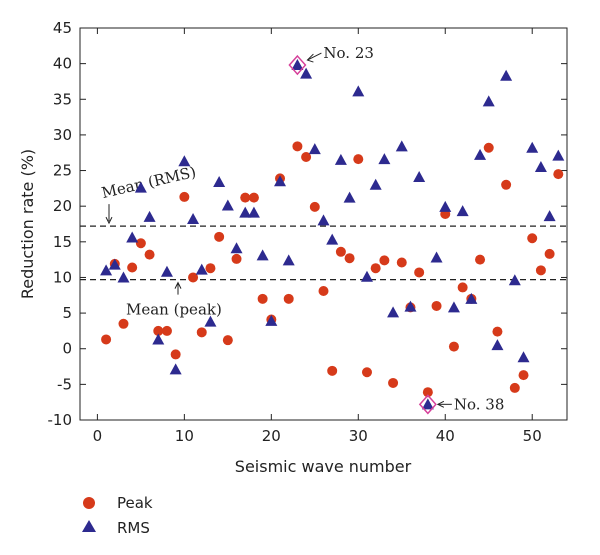 Image resolution: width=600 pixels, height=555 pixels. I want to click on x-tick-label: 40, so click(445, 436).